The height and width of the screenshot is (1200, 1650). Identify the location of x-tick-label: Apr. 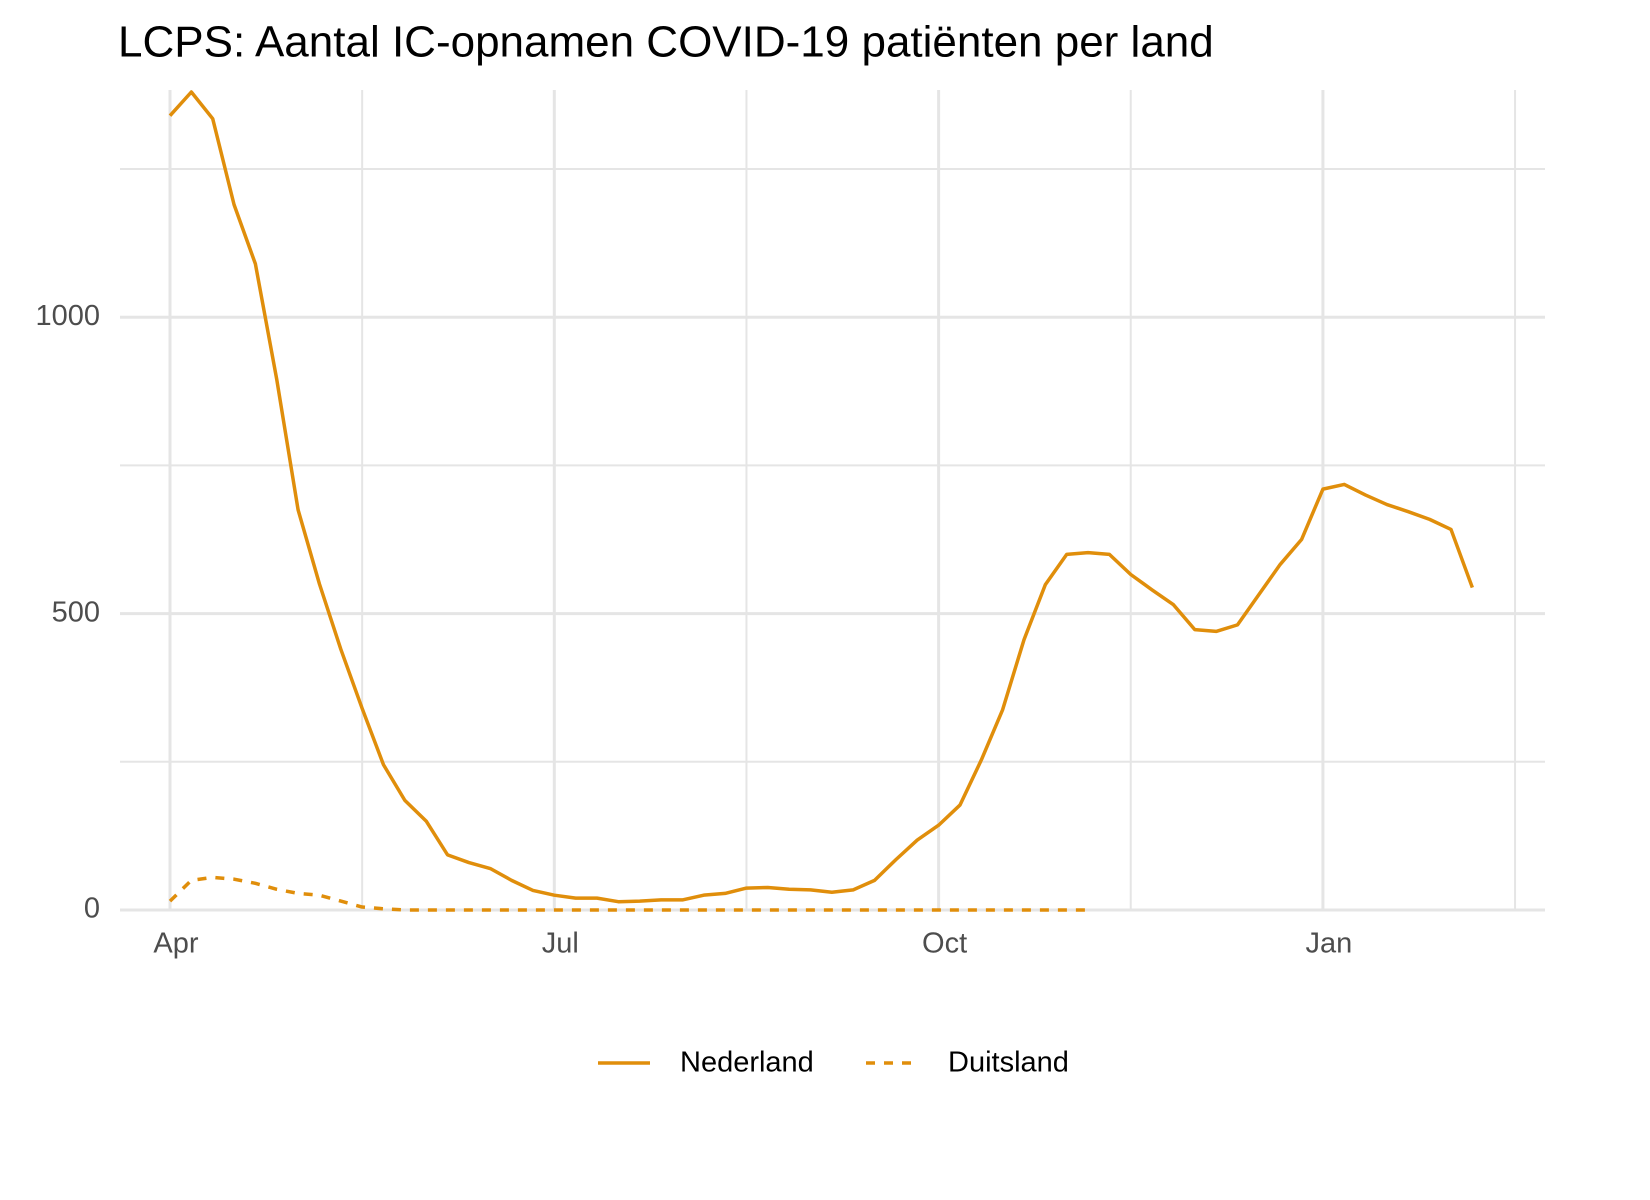
(175, 944).